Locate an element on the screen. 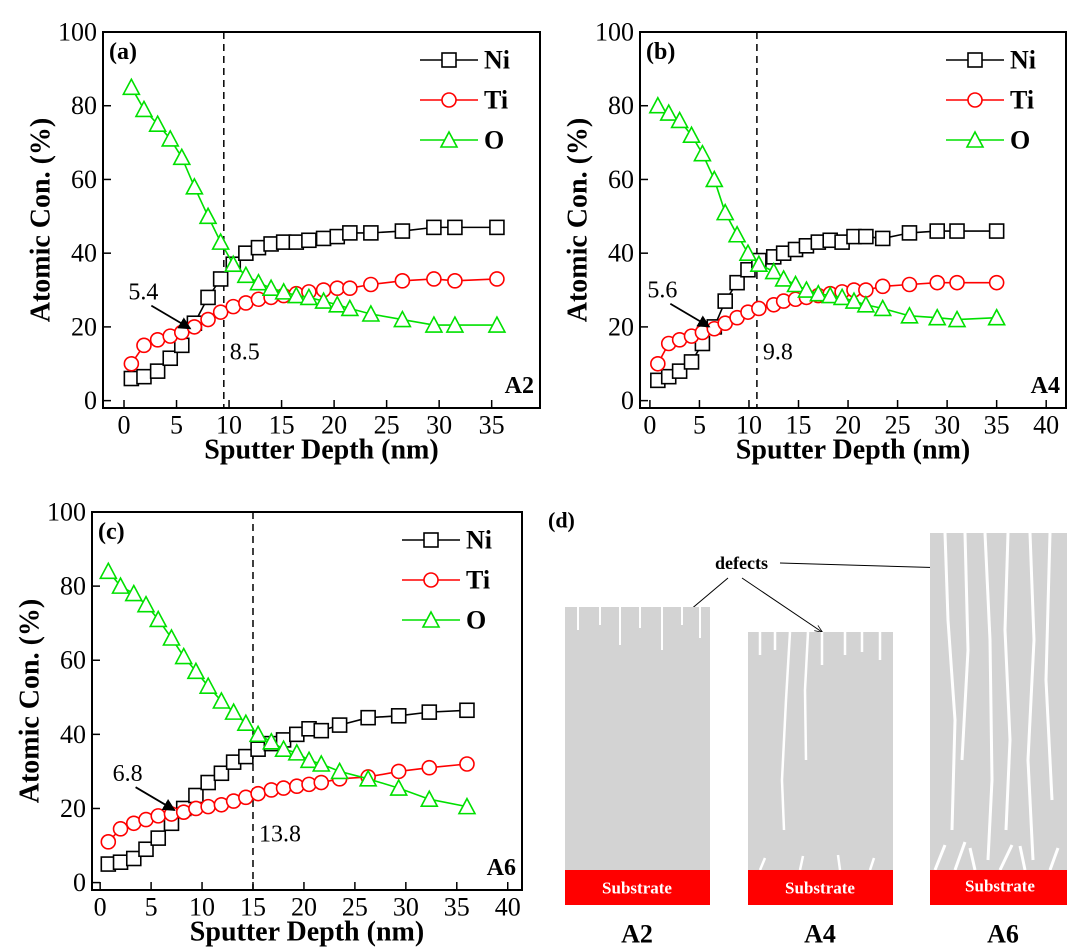 The image size is (1067, 947). panel-label: (d) is located at coordinates (561, 520).